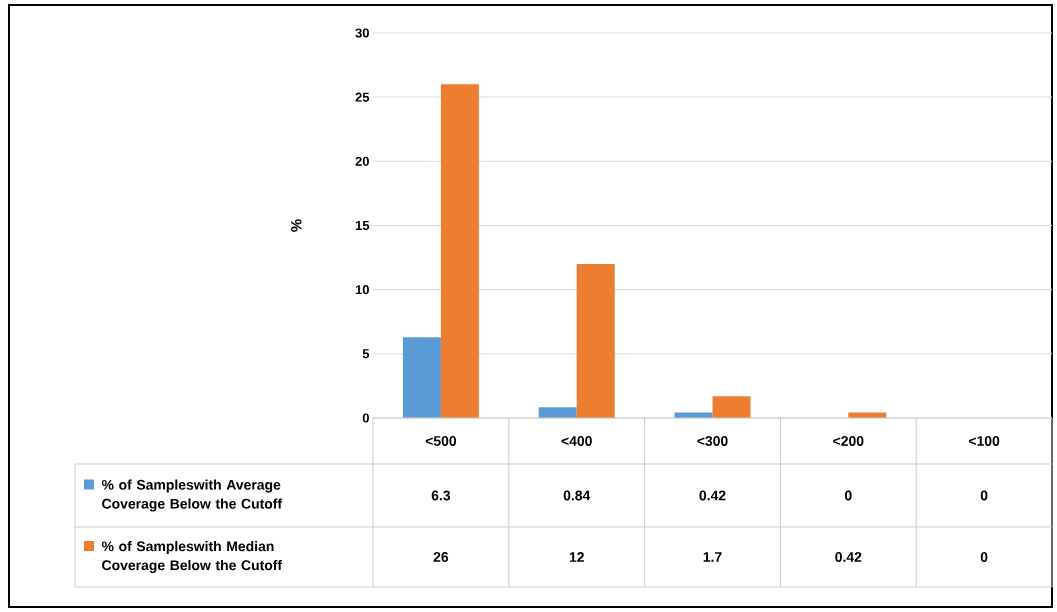 The height and width of the screenshot is (612, 1057). What do you see at coordinates (362, 97) in the screenshot?
I see `y-tick-label: 25` at bounding box center [362, 97].